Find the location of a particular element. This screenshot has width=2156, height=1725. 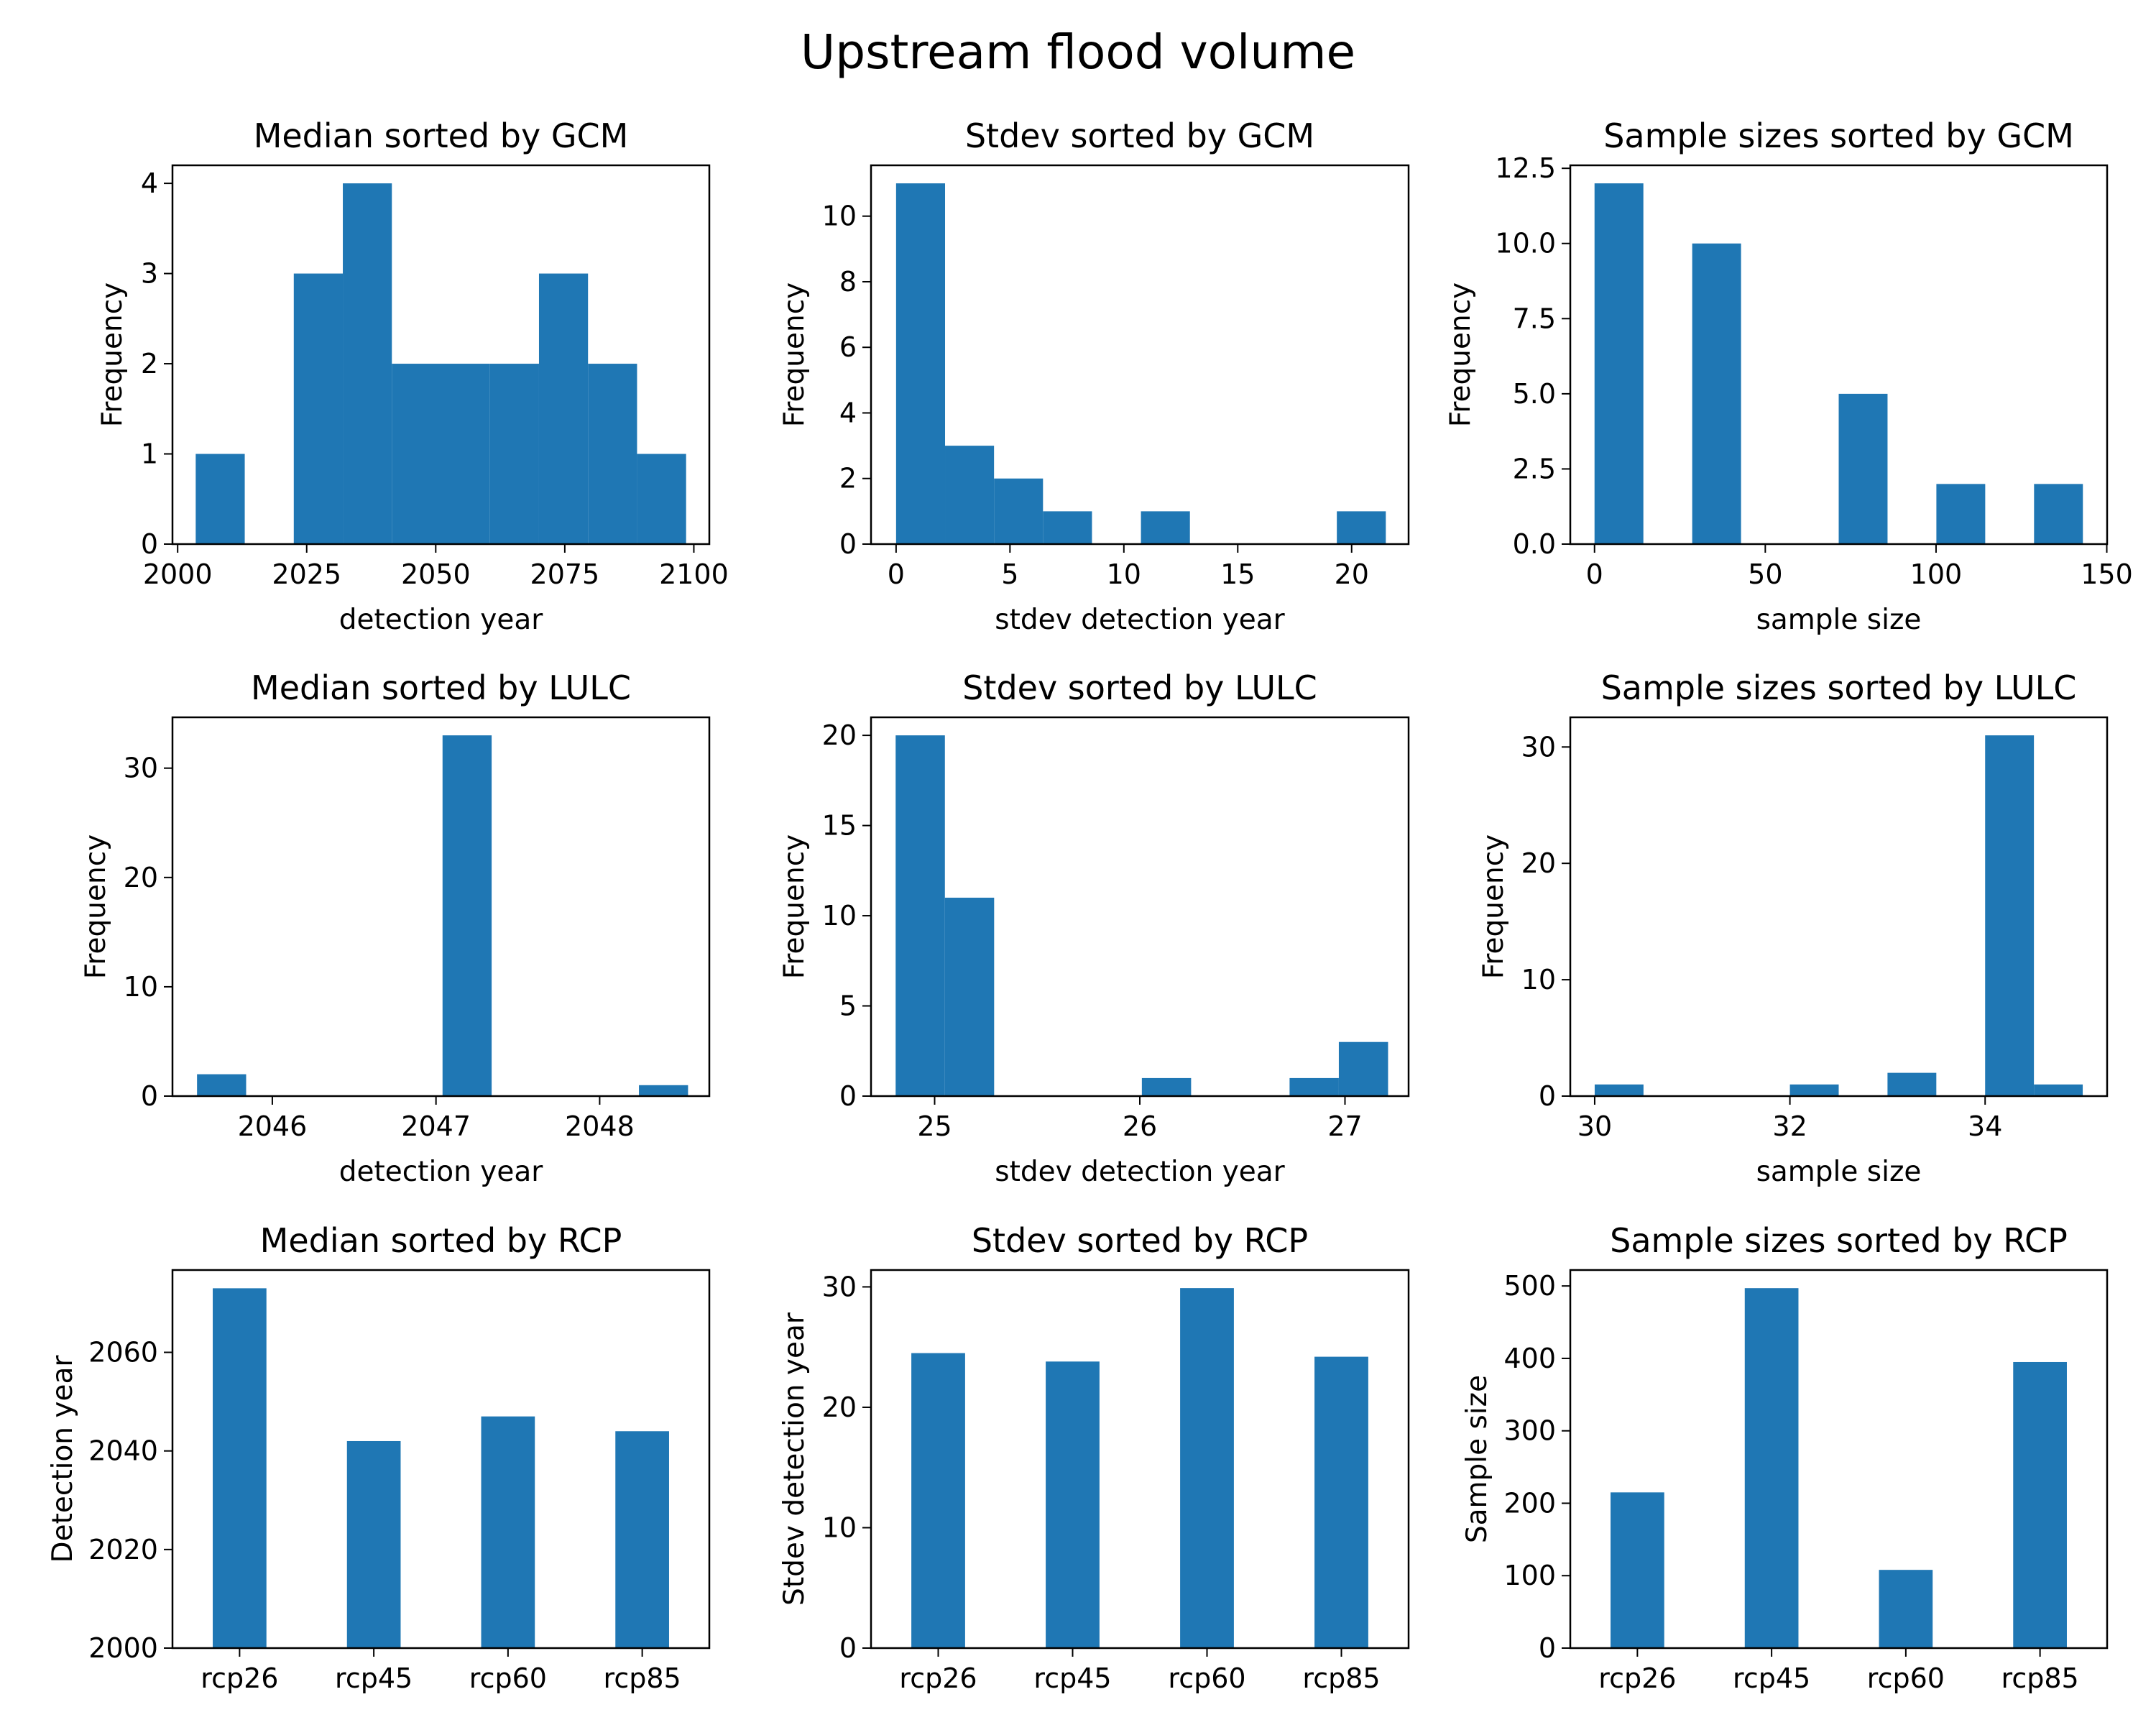

y-tick-label: 12.5 is located at coordinates (1525, 168).